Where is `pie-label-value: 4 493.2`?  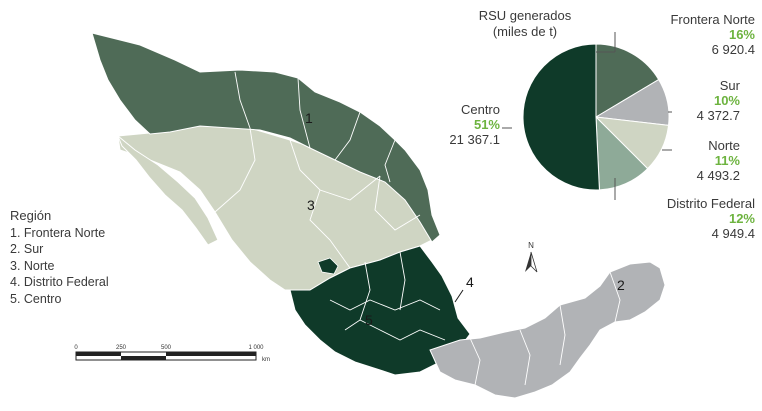
pie-label-value: 4 493.2 is located at coordinates (718, 175).